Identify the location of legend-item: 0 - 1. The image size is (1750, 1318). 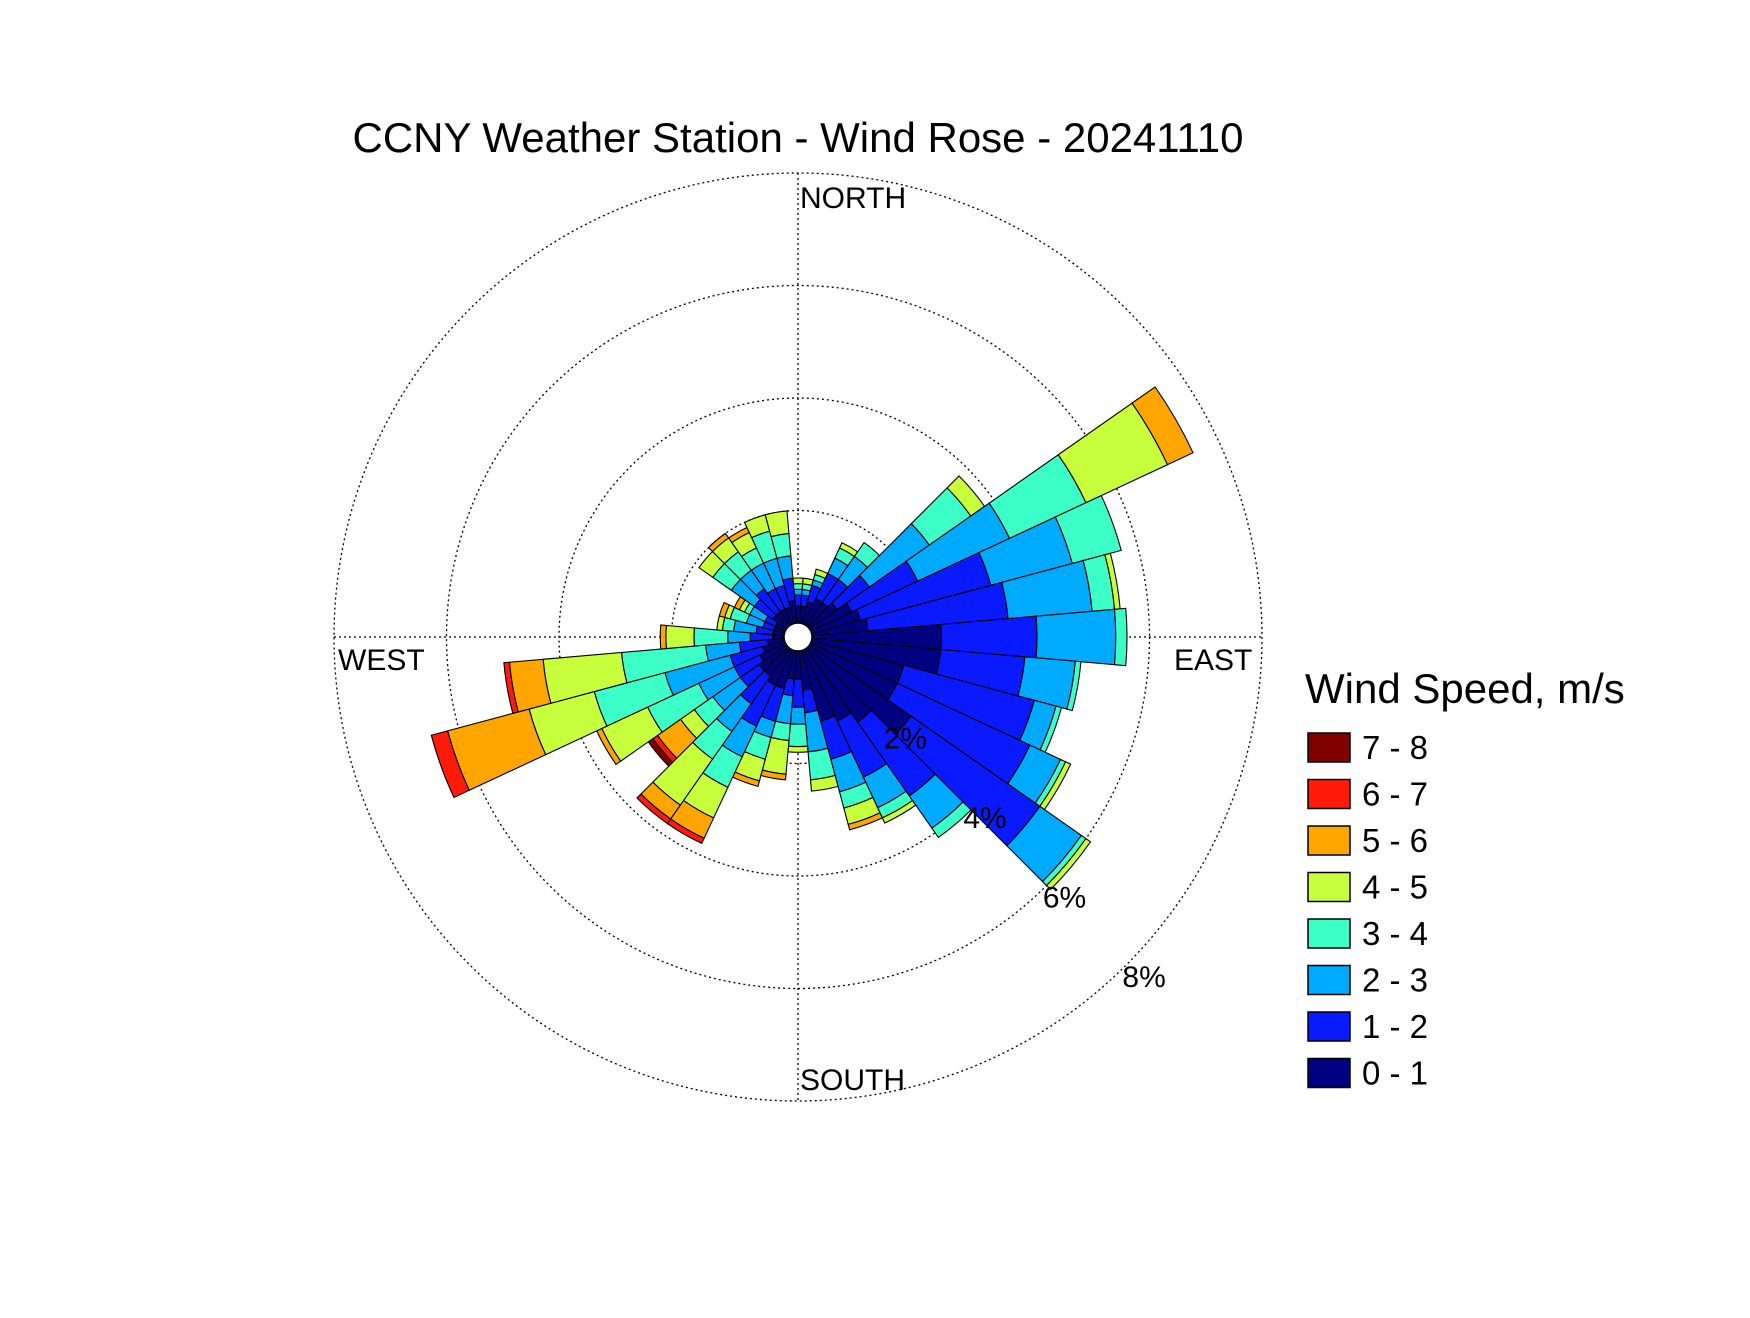
(1367, 1073).